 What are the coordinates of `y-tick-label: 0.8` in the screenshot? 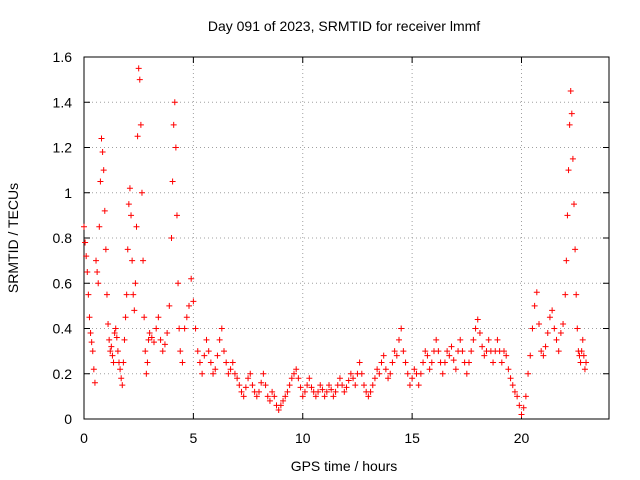 It's located at (63, 238).